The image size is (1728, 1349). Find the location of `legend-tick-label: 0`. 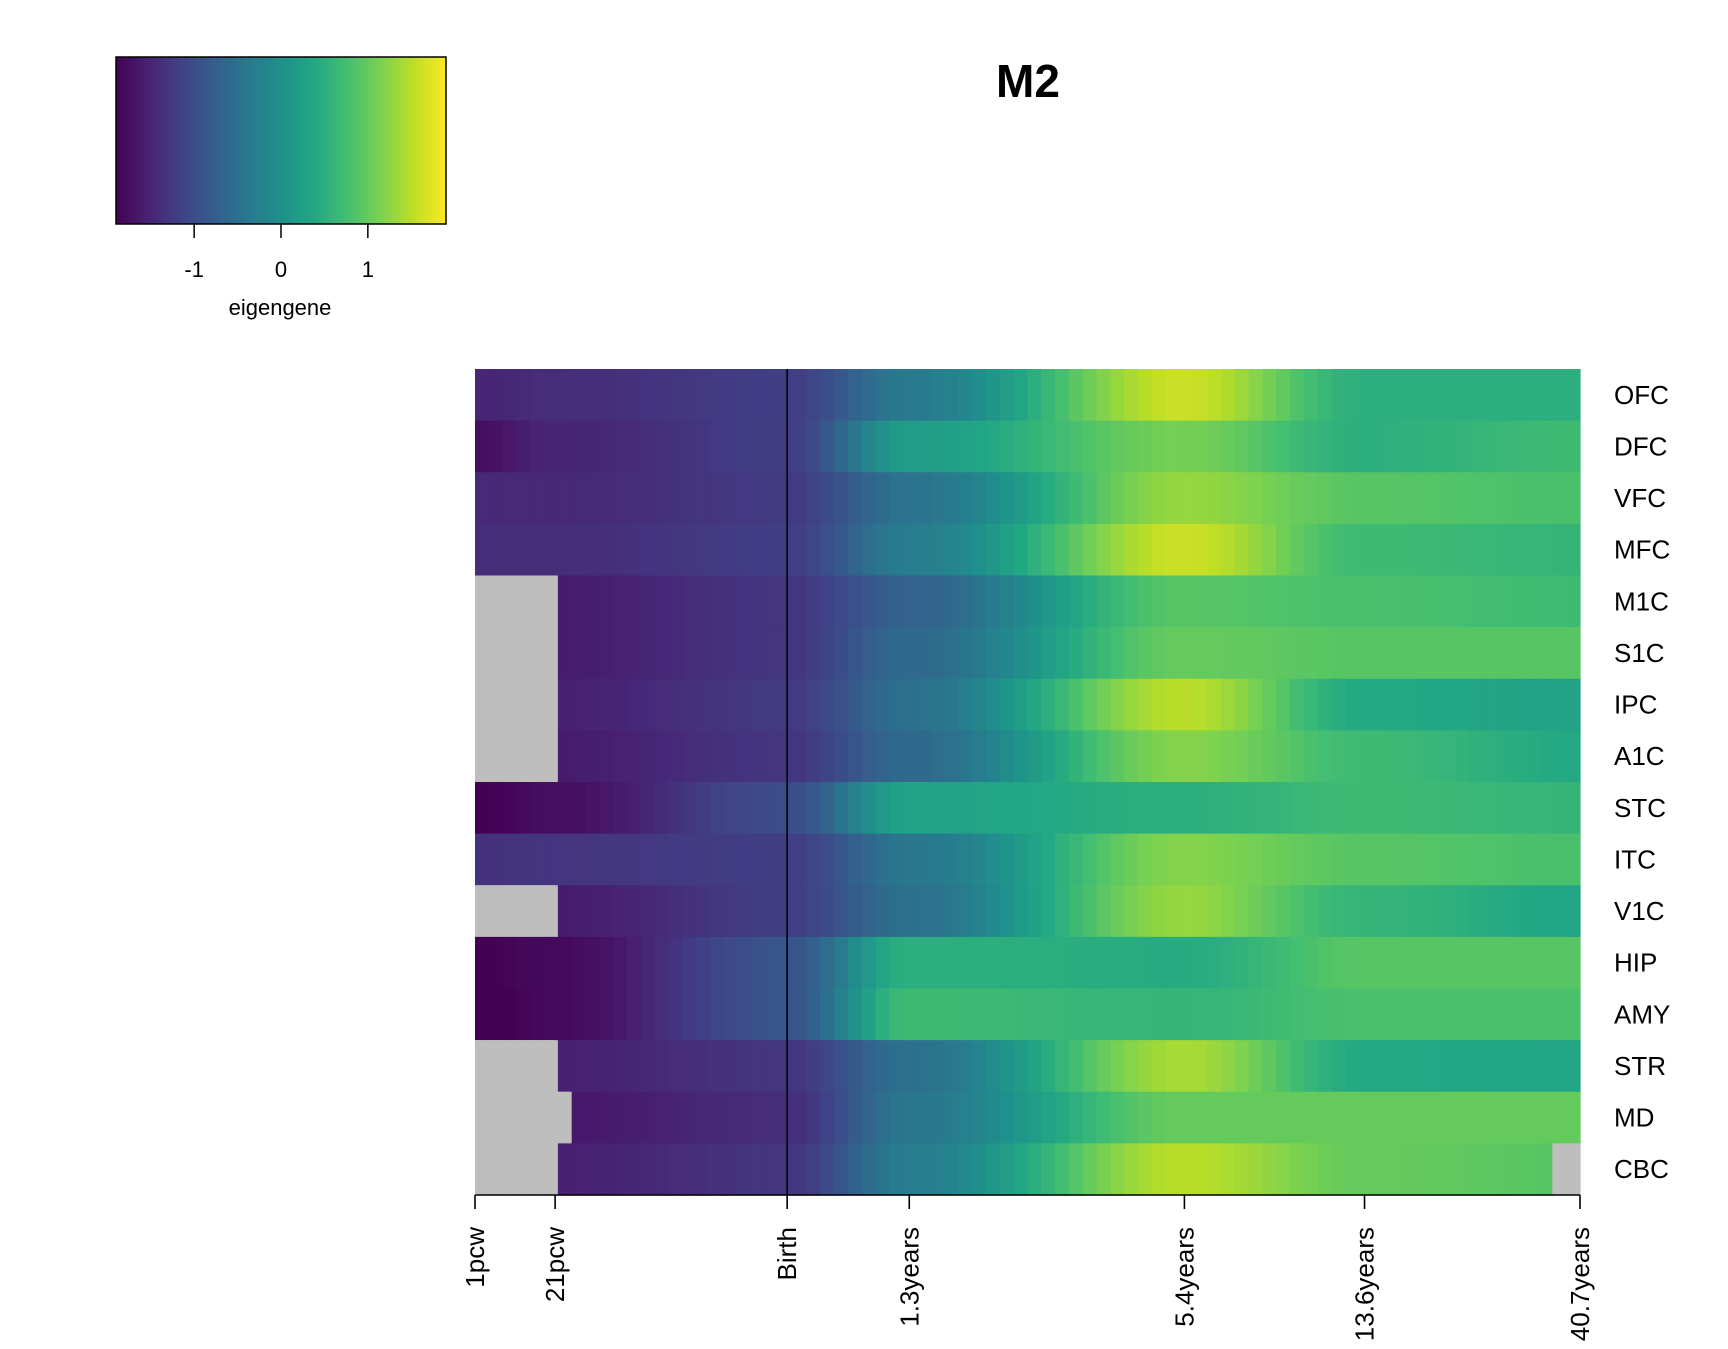

legend-tick-label: 0 is located at coordinates (281, 269).